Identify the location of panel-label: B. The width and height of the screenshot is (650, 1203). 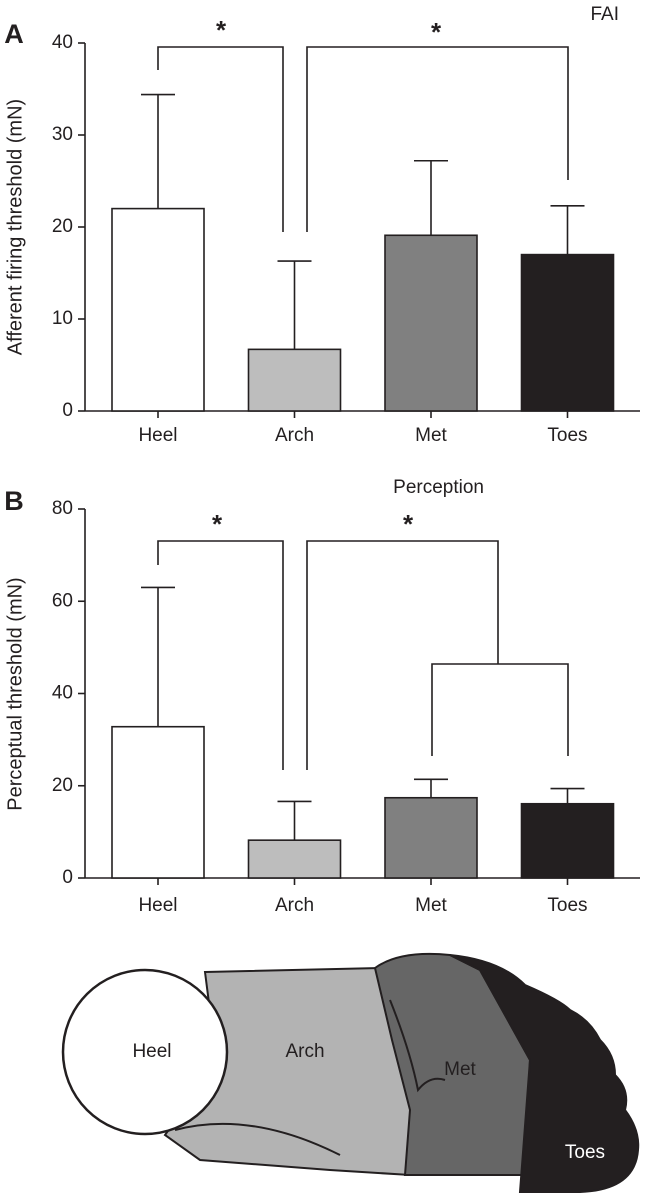
(14, 501).